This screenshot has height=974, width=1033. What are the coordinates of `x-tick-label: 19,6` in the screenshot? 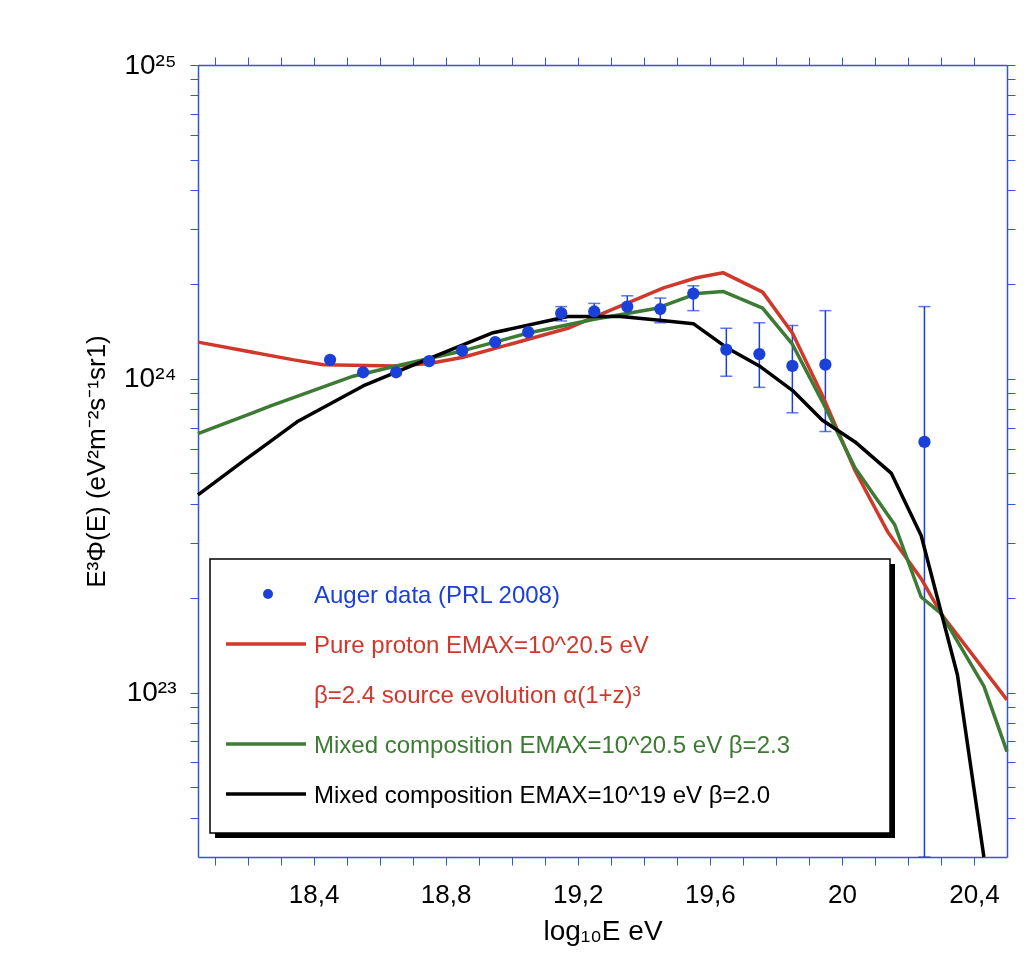 It's located at (710, 893).